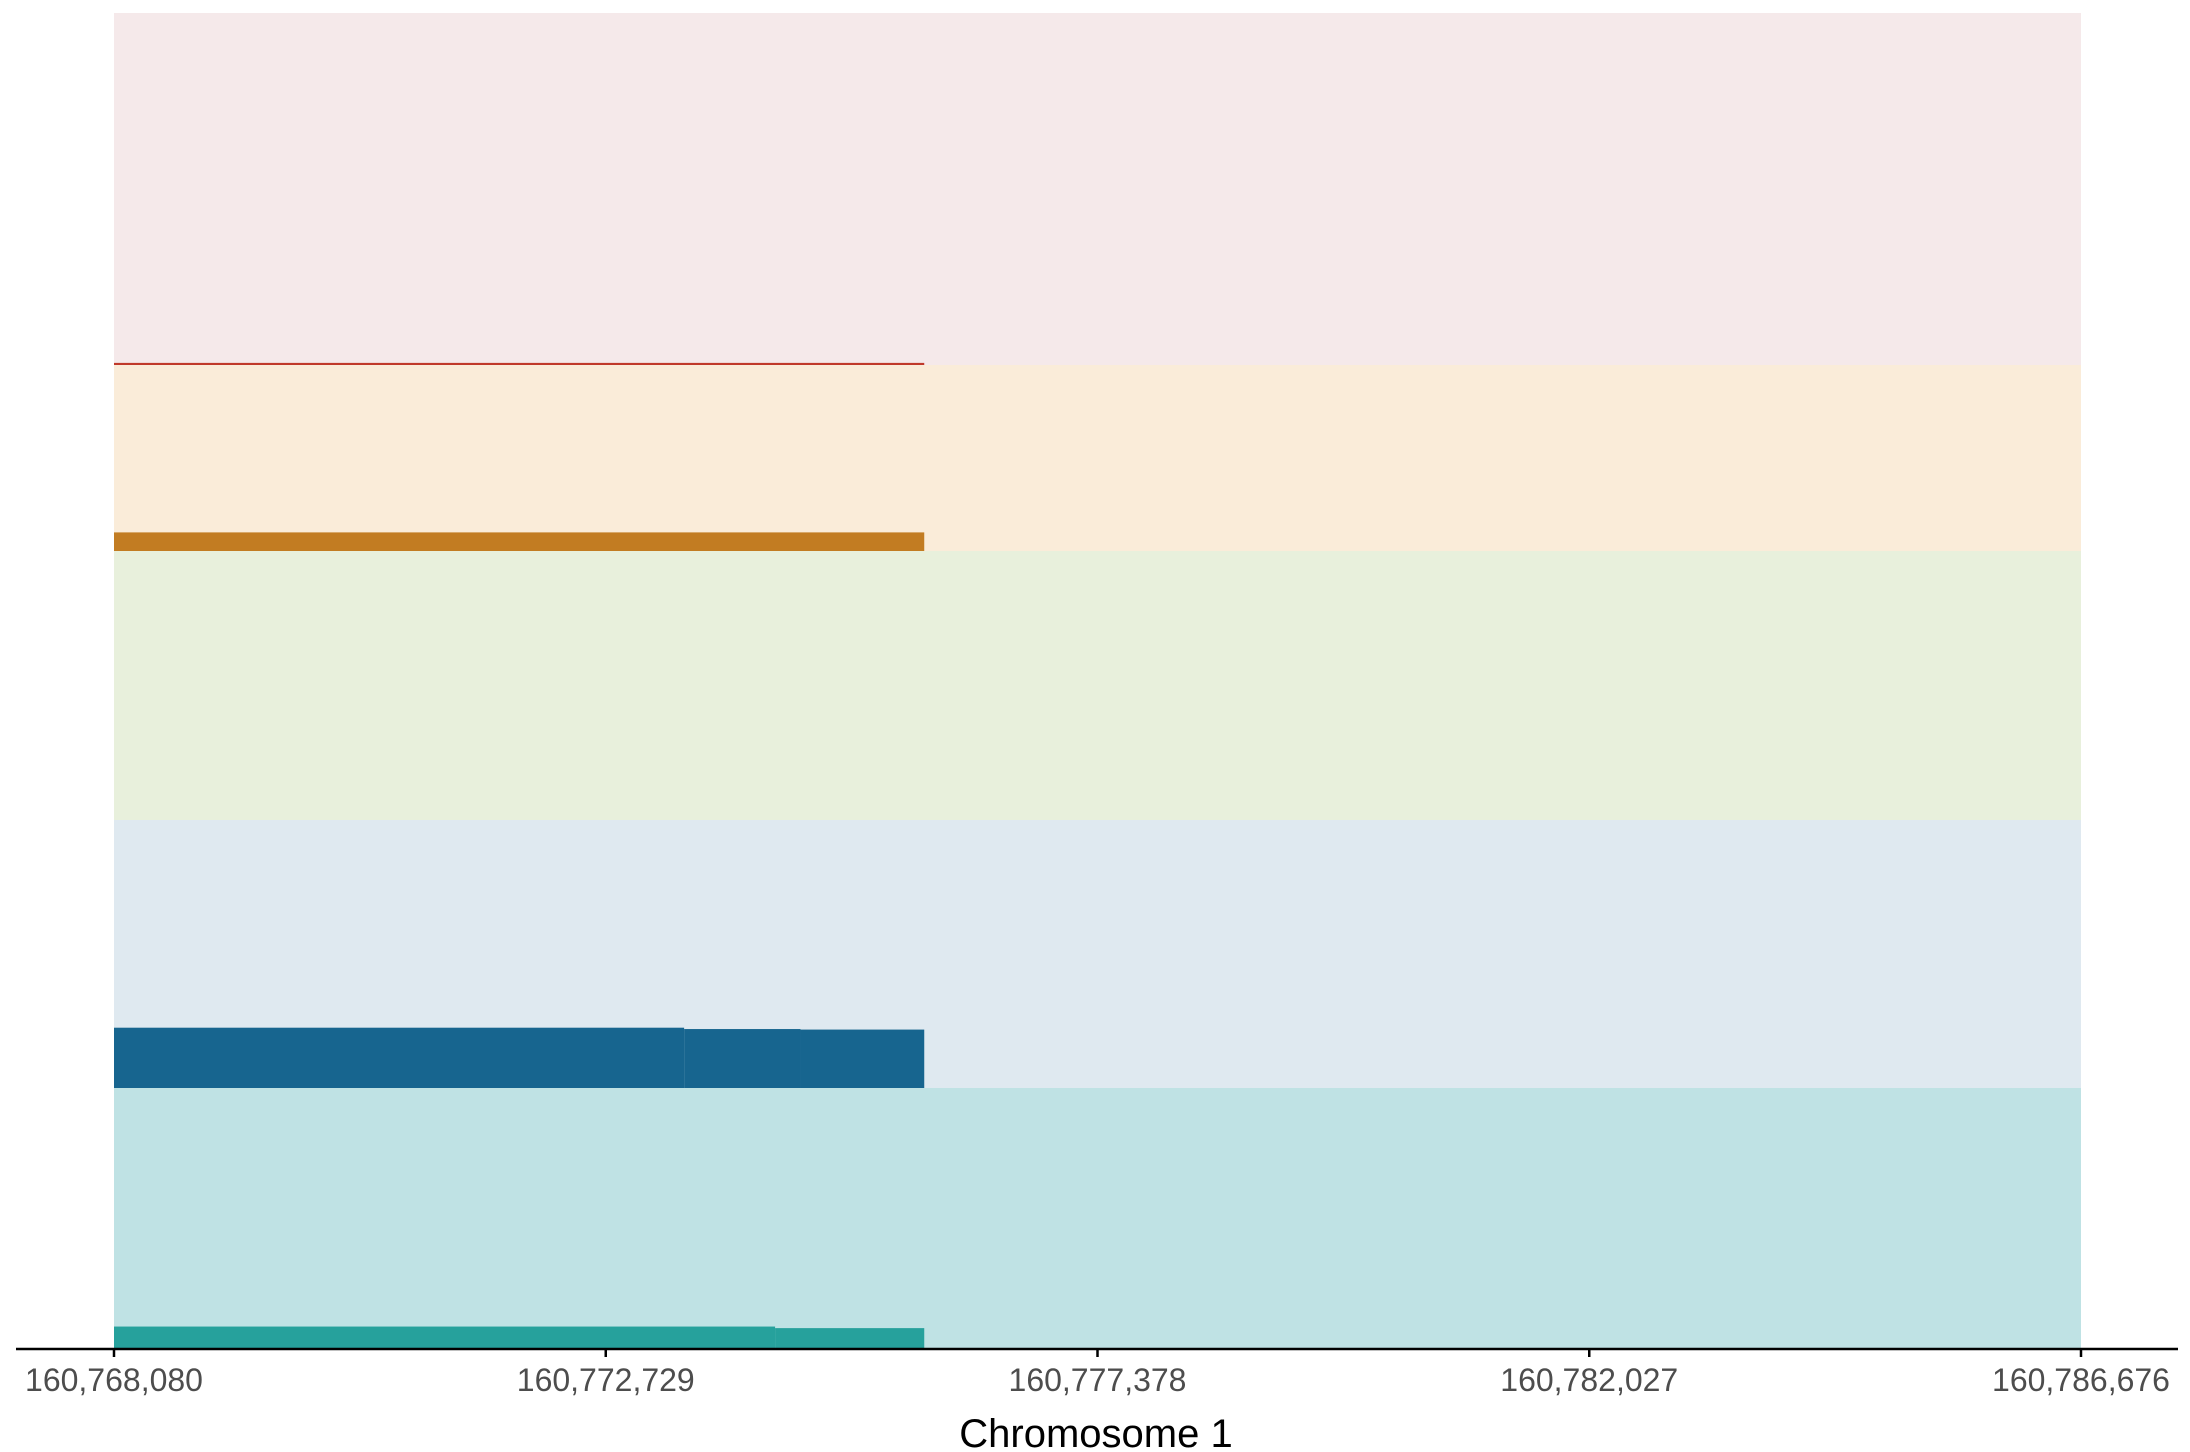 Image resolution: width=2190 pixels, height=1452 pixels. I want to click on track-2-coverage-bar, so click(519, 541).